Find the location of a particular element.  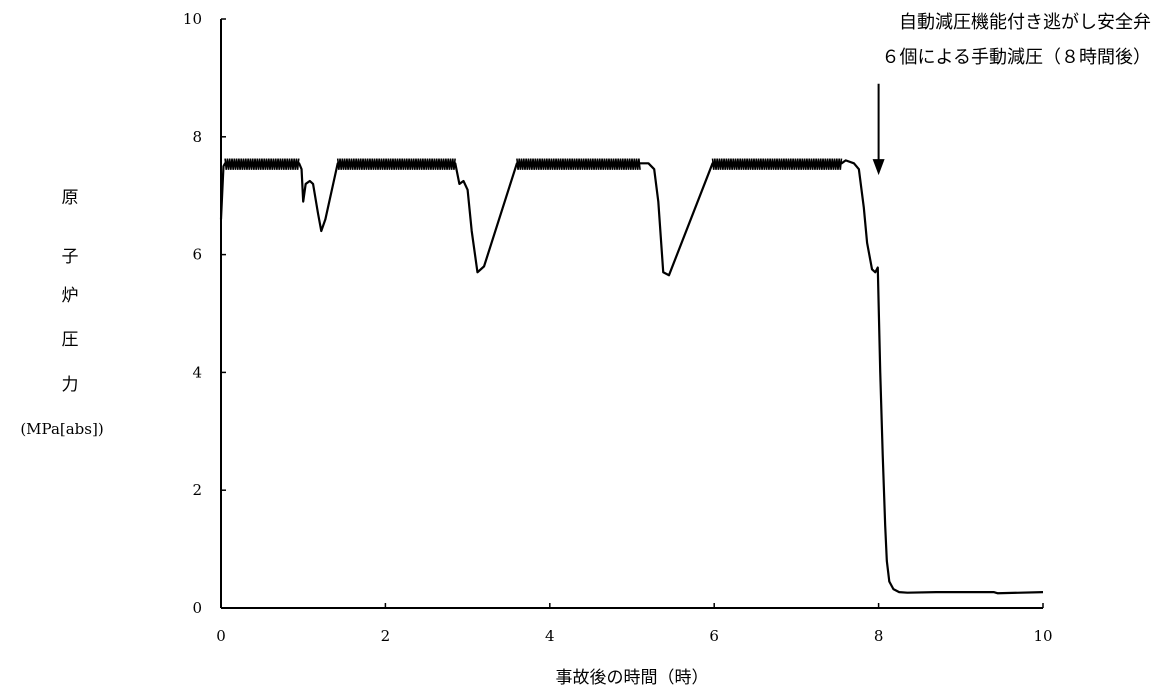

annotation-line-1: 自動減圧機能付き逃がし安全弁 is located at coordinates (1025, 22).